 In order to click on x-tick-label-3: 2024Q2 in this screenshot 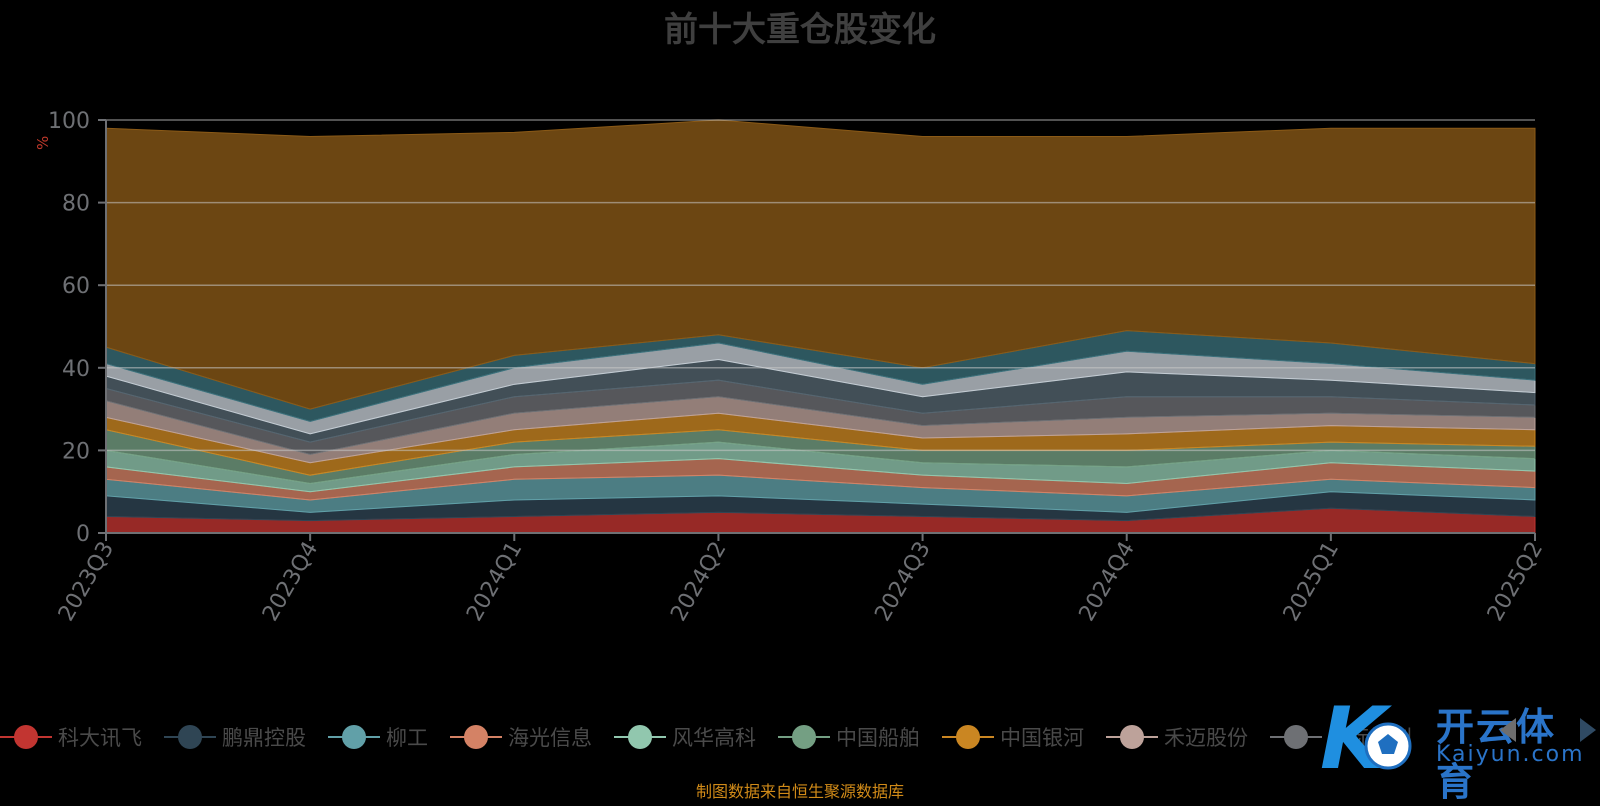, I will do `click(698, 582)`.